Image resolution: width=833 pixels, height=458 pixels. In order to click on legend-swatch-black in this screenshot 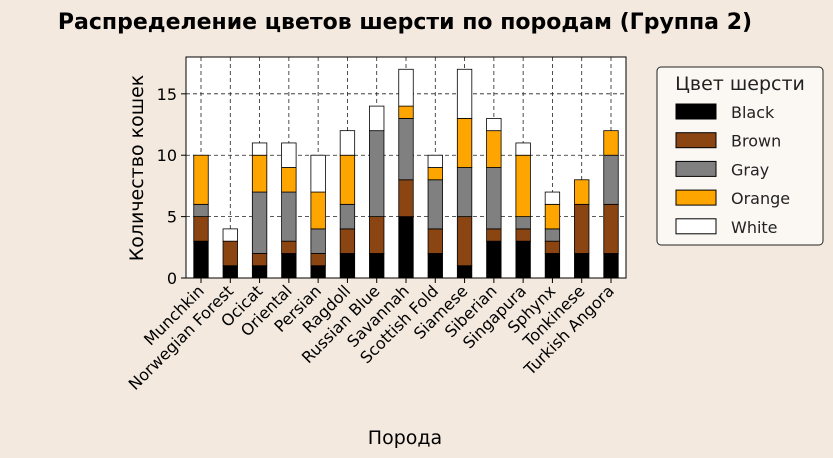, I will do `click(696, 111)`.